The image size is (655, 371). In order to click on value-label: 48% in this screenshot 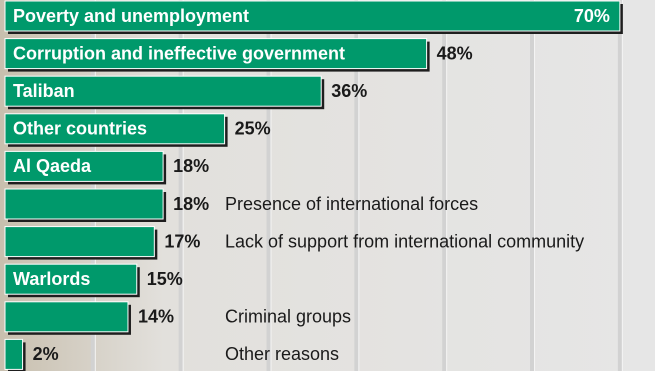, I will do `click(455, 53)`.